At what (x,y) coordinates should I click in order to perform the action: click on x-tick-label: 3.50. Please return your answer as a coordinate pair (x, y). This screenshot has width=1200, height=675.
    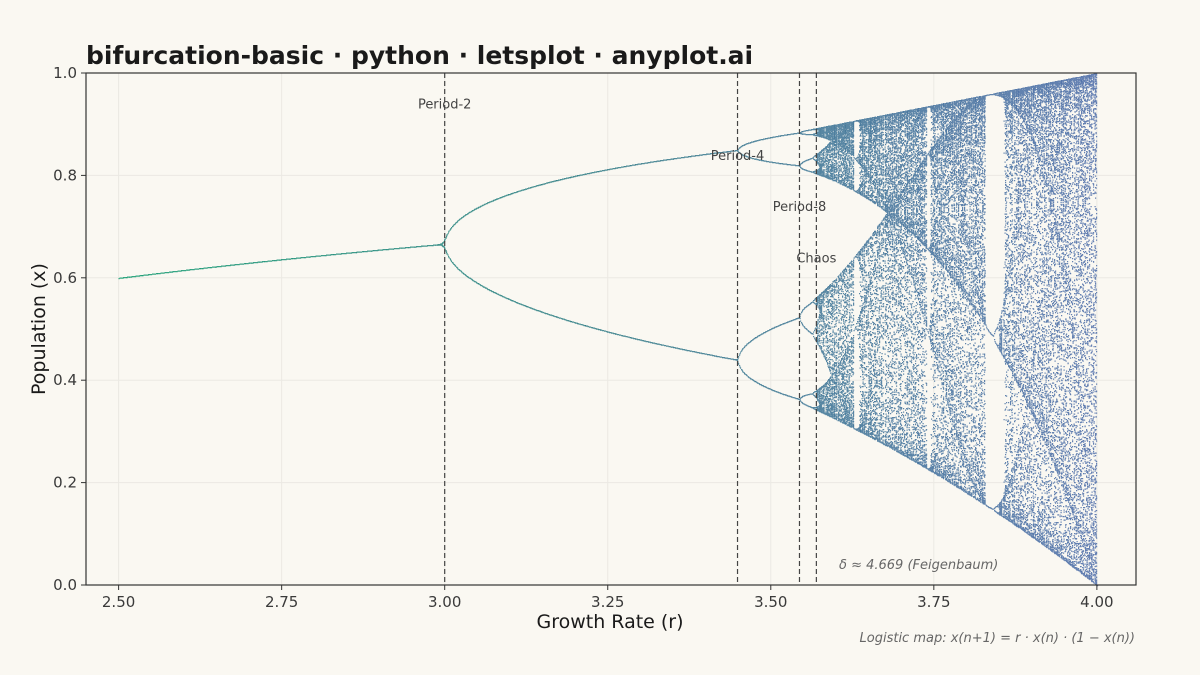
    Looking at the image, I should click on (770, 602).